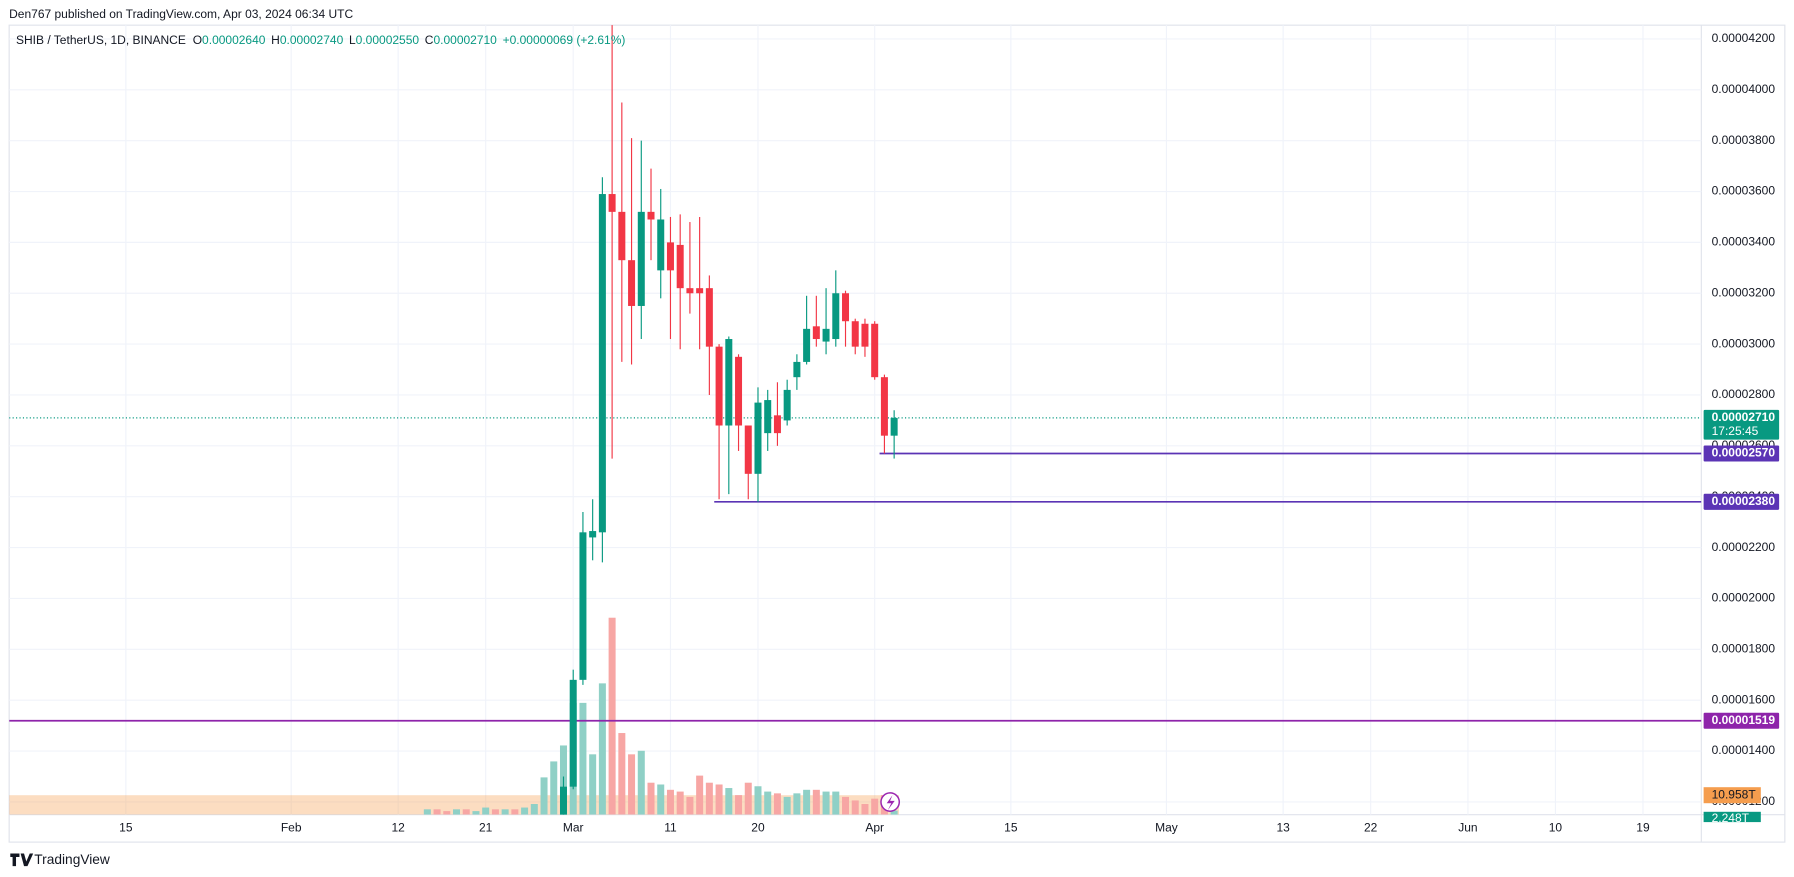 The width and height of the screenshot is (1794, 877). I want to click on y-tick-label: 0.00001400, so click(1744, 750).